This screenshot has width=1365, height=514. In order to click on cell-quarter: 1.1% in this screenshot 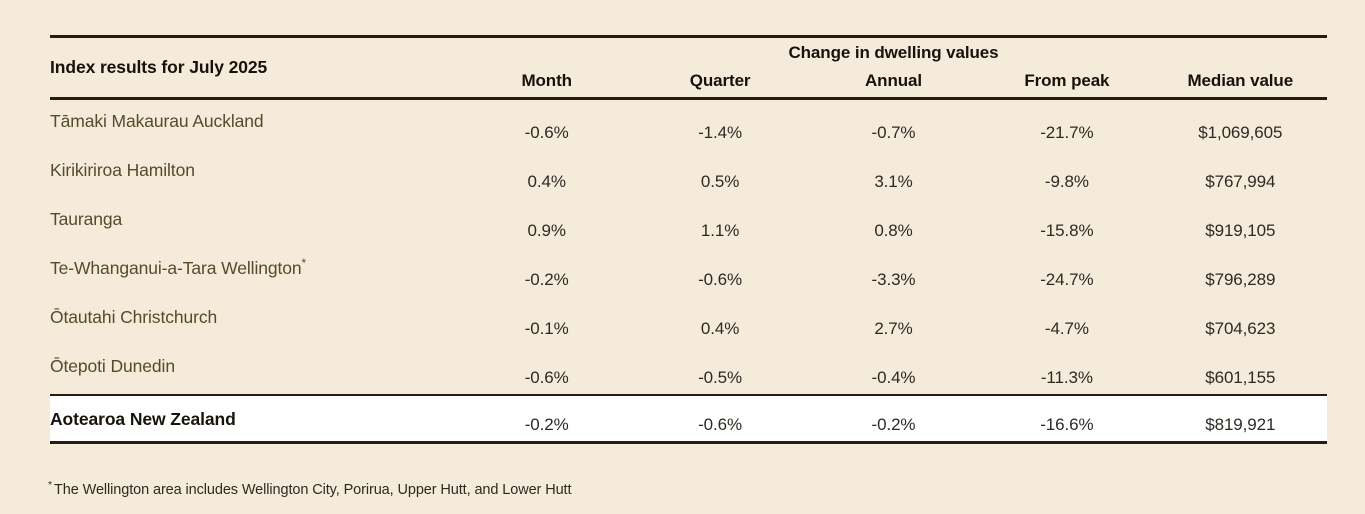, I will do `click(720, 230)`.